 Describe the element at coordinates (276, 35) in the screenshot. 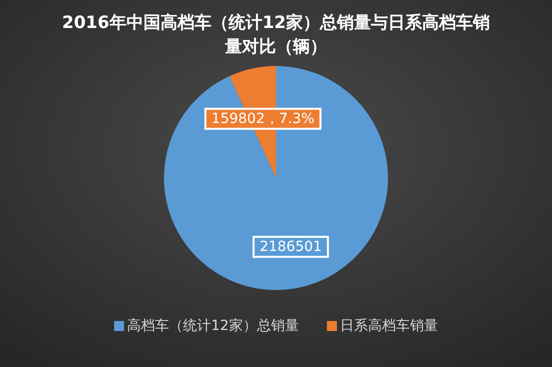

I see `chart-title: 2016年中国高档车（统计12家）总销量与日系高档车销量对比（辆）` at that location.